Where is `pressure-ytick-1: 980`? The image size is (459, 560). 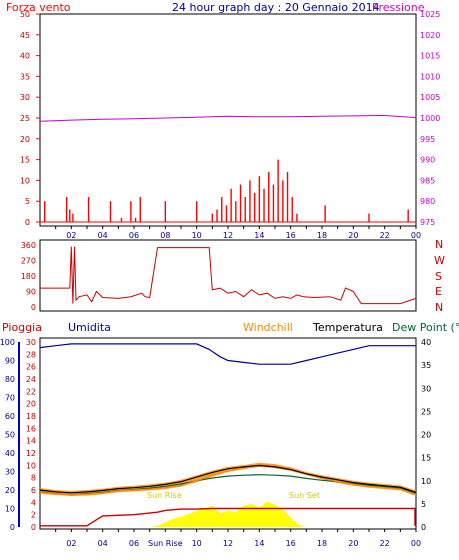
pressure-ytick-1: 980 is located at coordinates (427, 201).